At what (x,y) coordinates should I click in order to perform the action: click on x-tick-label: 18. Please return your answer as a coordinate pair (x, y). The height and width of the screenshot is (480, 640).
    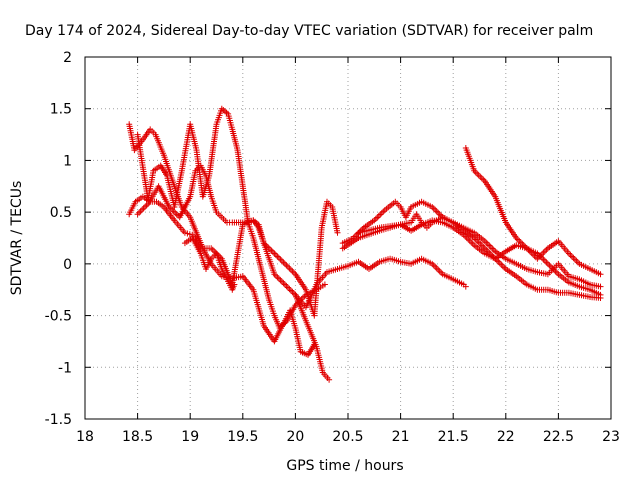
    Looking at the image, I should click on (85, 437).